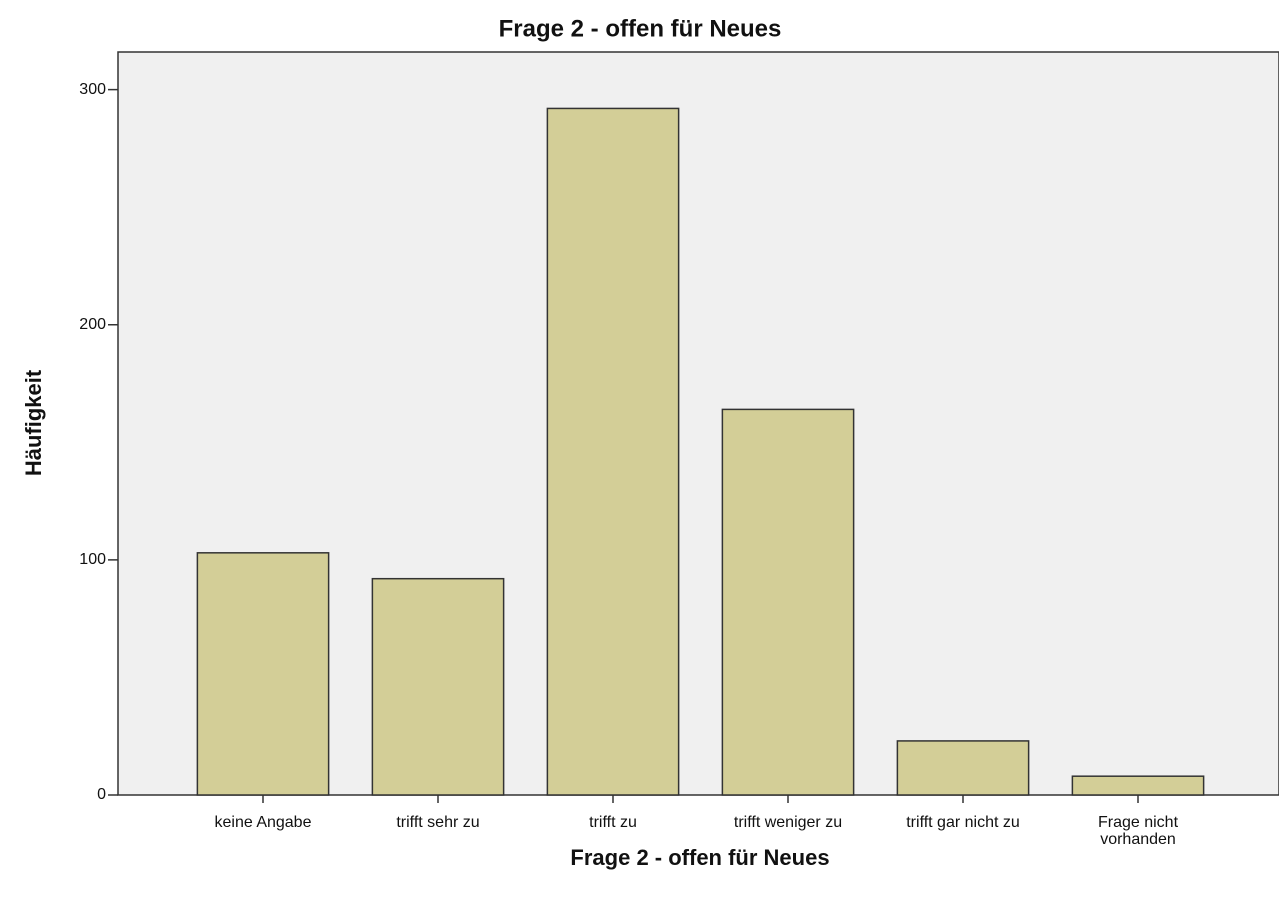 The image size is (1279, 900). Describe the element at coordinates (101, 794) in the screenshot. I see `y-tick-label: 0` at that location.